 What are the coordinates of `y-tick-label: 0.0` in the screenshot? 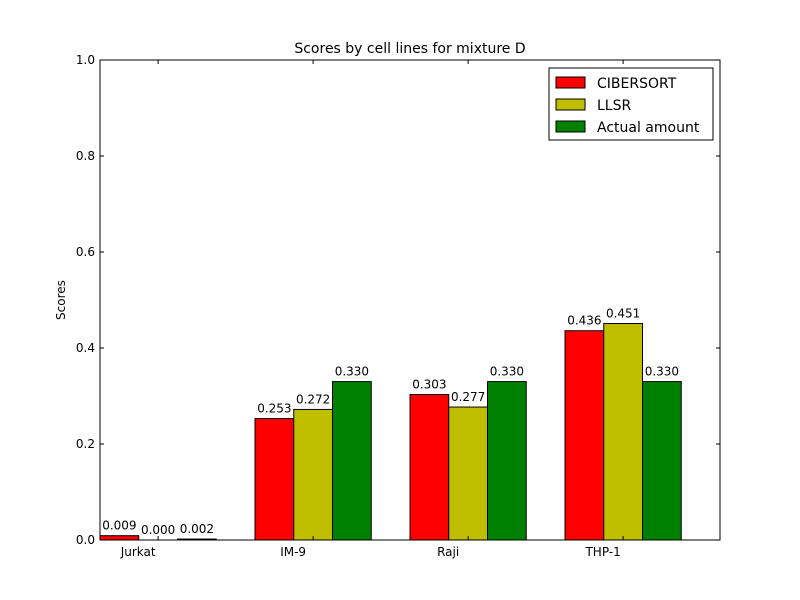 It's located at (85, 540).